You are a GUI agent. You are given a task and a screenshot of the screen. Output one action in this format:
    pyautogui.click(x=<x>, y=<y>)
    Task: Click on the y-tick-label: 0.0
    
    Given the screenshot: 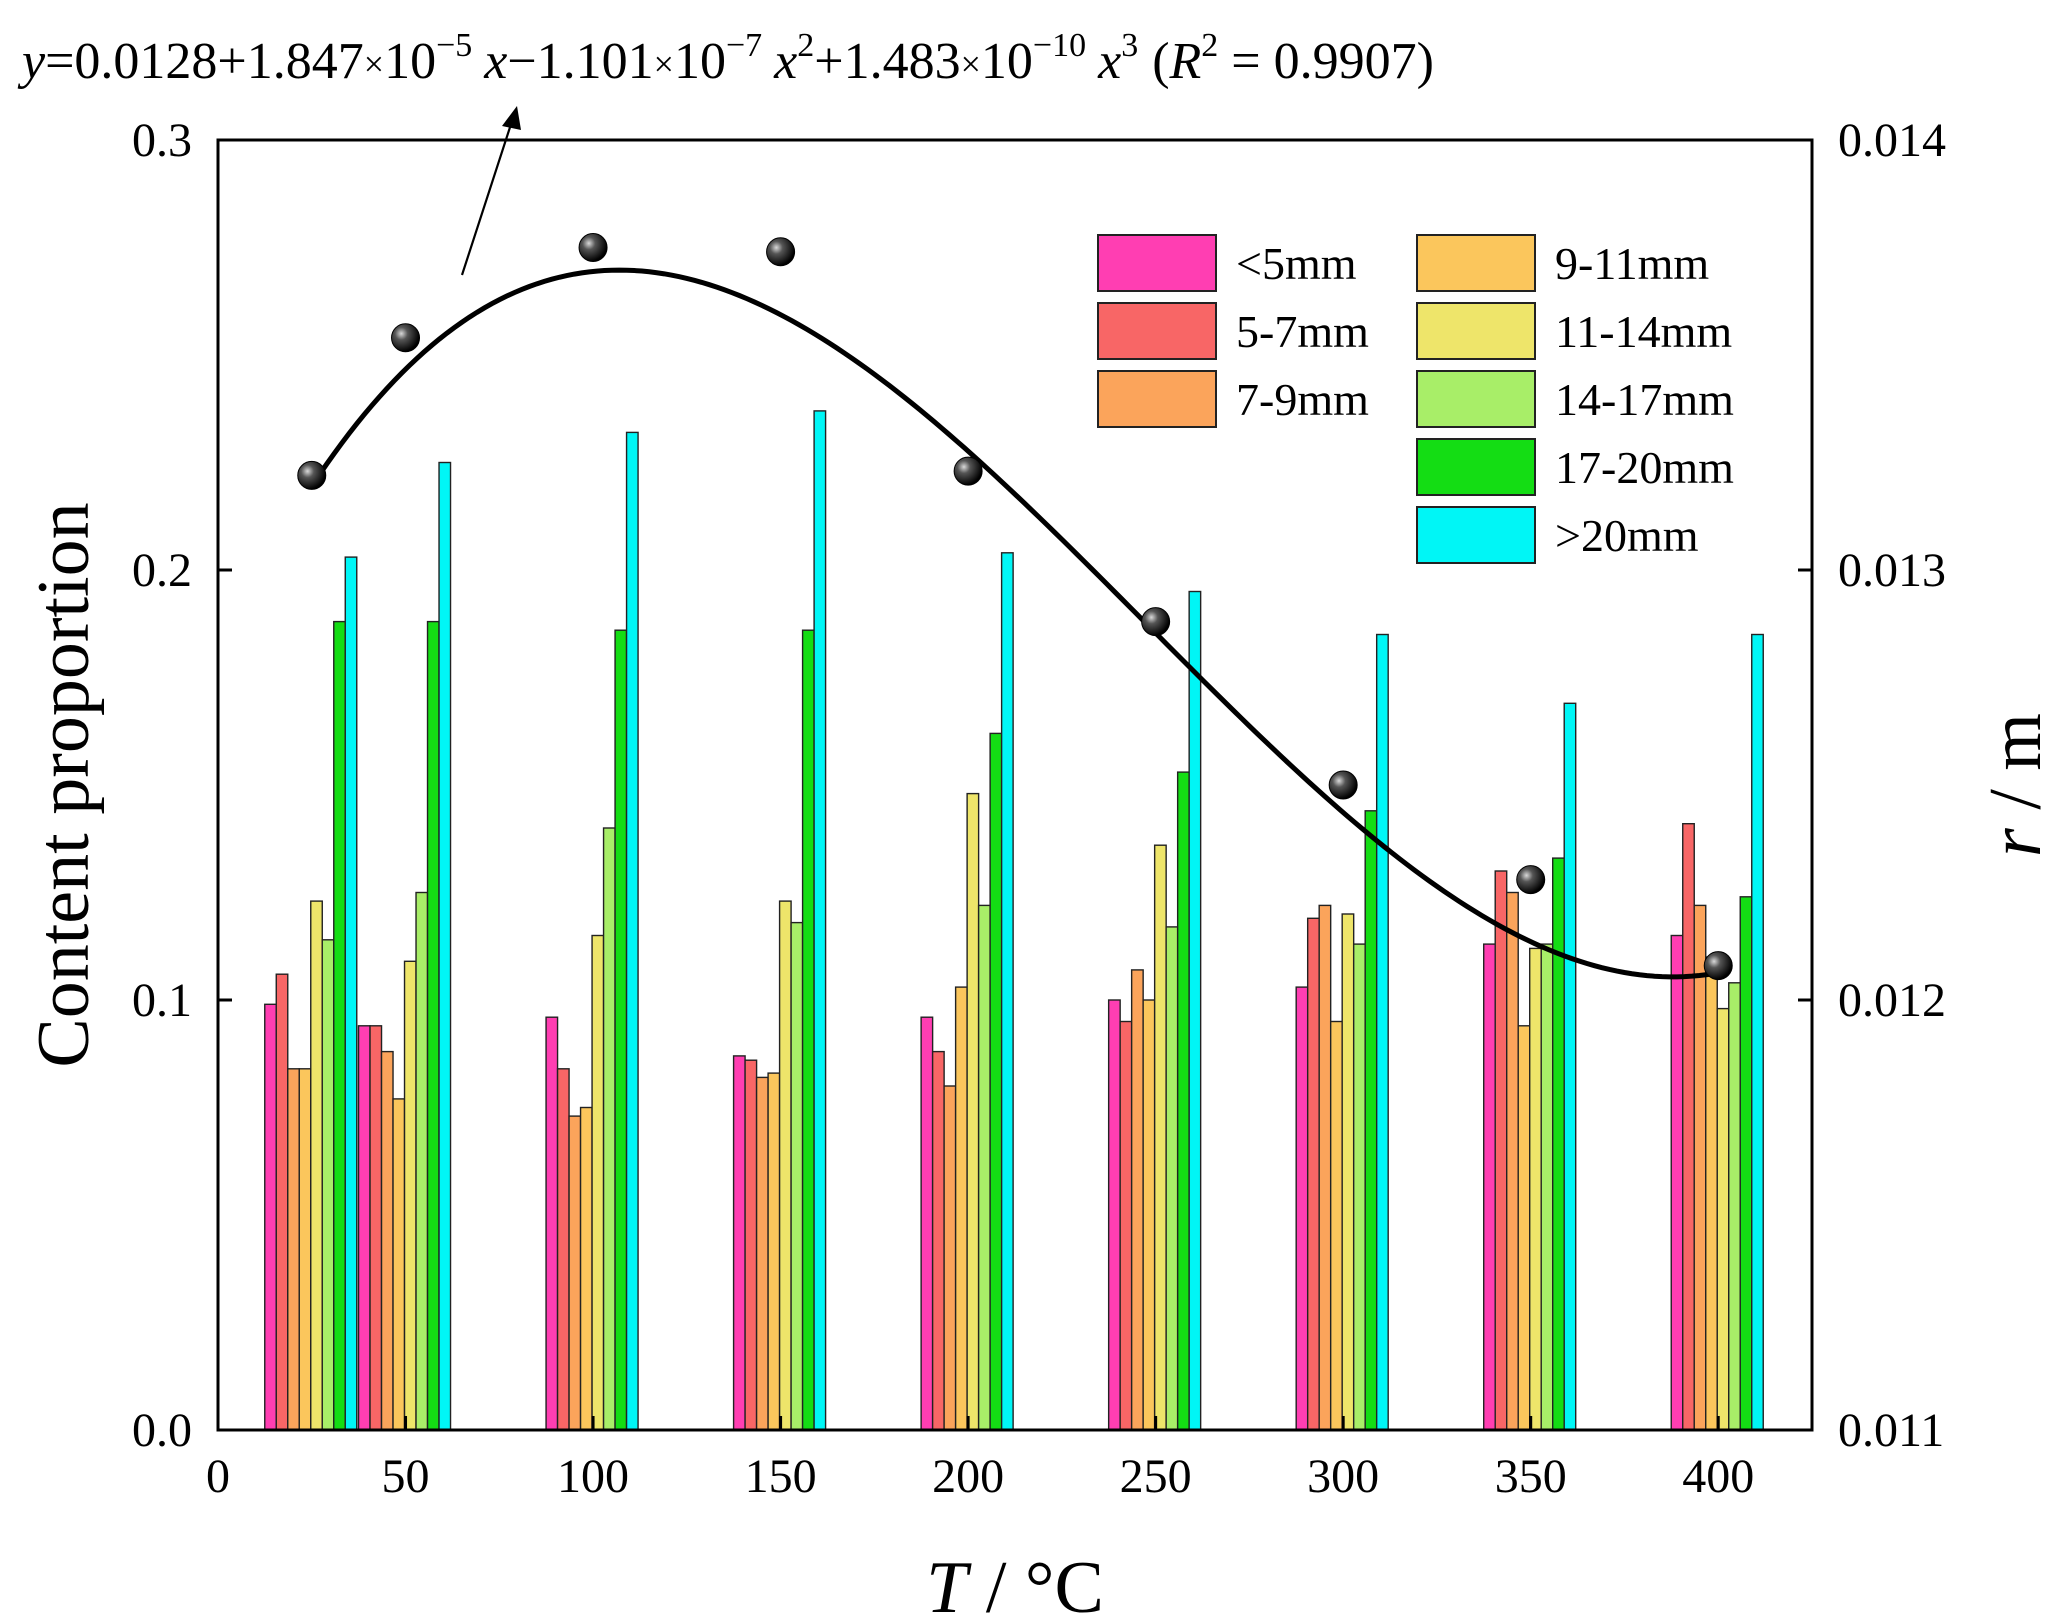 What is the action you would take?
    pyautogui.click(x=162, y=1430)
    